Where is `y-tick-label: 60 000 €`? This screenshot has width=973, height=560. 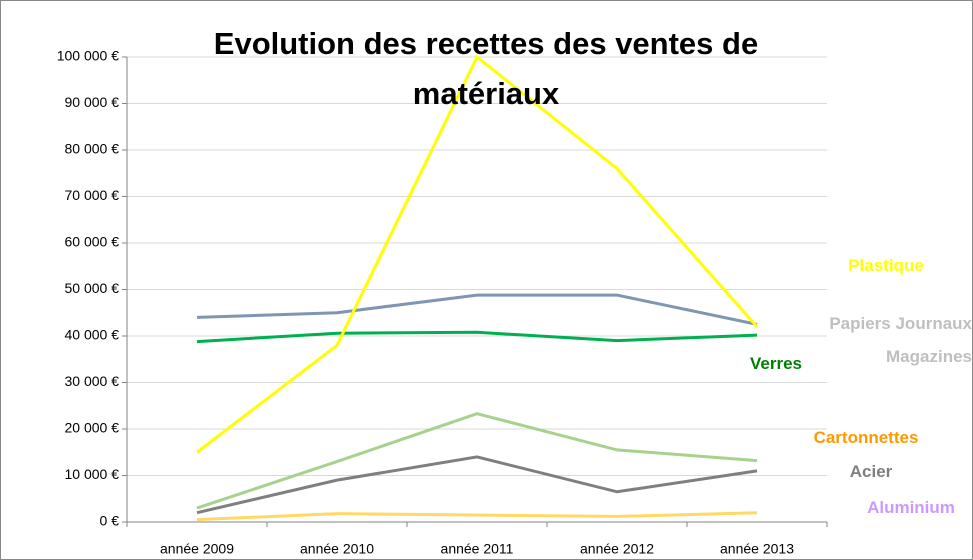
y-tick-label: 60 000 € is located at coordinates (92, 242).